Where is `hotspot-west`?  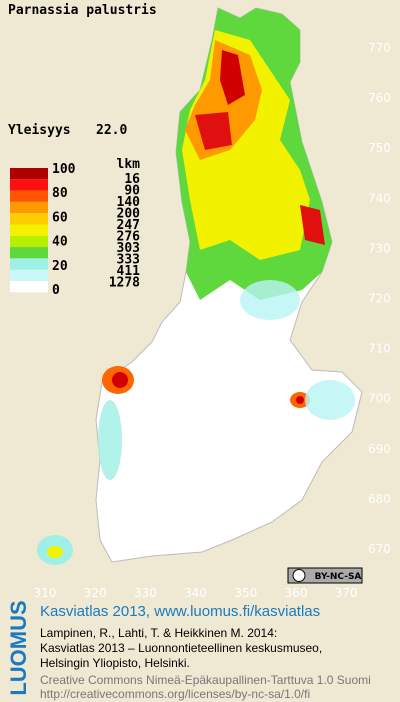
hotspot-west is located at coordinates (213, 131).